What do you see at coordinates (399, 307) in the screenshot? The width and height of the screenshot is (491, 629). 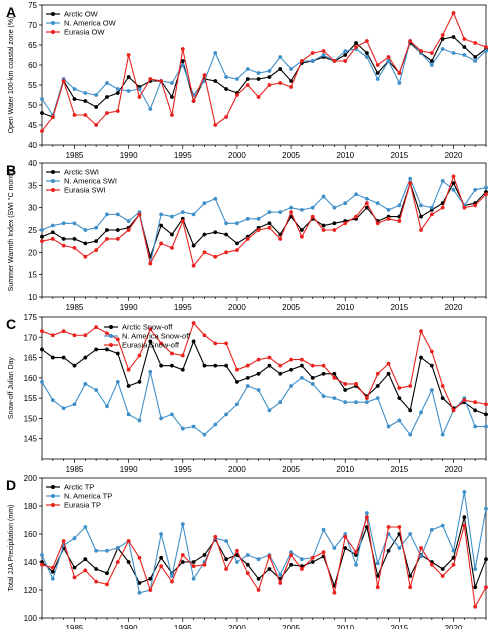 I see `x-tick-label: 2015` at bounding box center [399, 307].